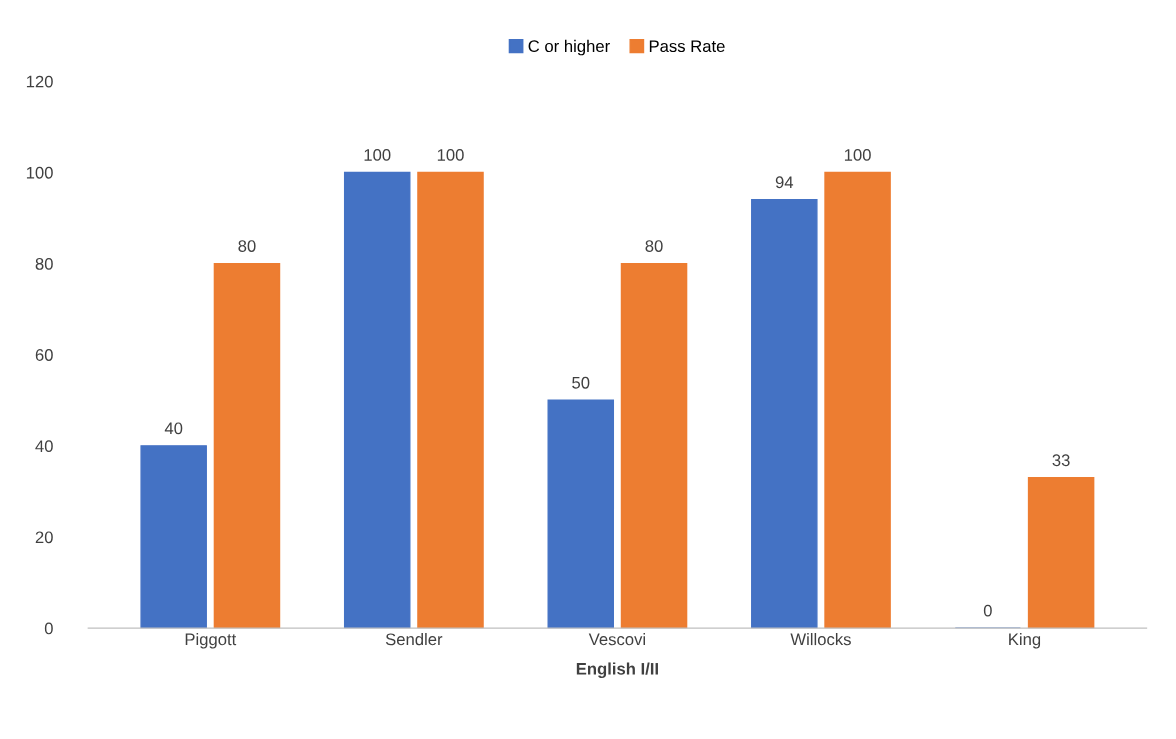  I want to click on y-tick-label: 80, so click(44, 263).